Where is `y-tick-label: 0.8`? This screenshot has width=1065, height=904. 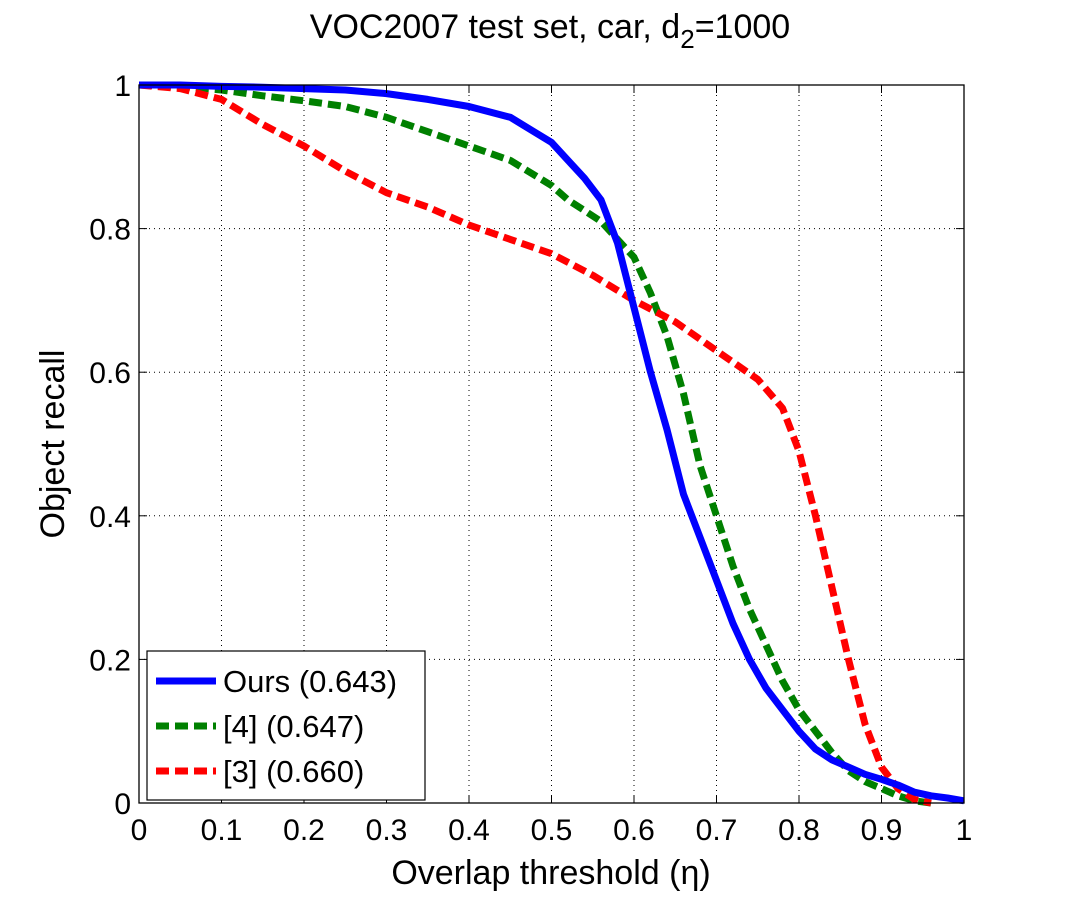
y-tick-label: 0.8 is located at coordinates (110, 230).